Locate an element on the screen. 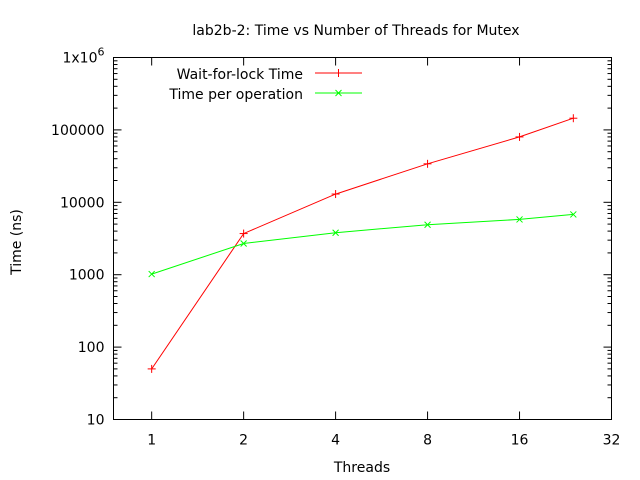 The image size is (640, 480). x-tick-label: 2 is located at coordinates (243, 441).